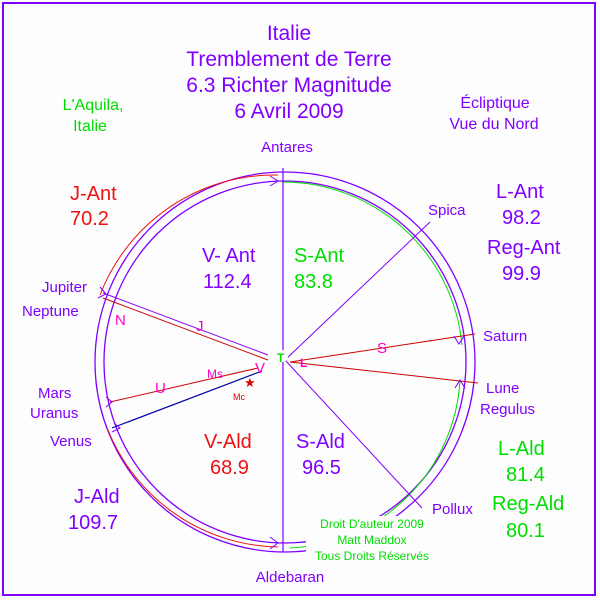 This screenshot has height=600, width=600. I want to click on planet-venus: Venus, so click(71, 441).